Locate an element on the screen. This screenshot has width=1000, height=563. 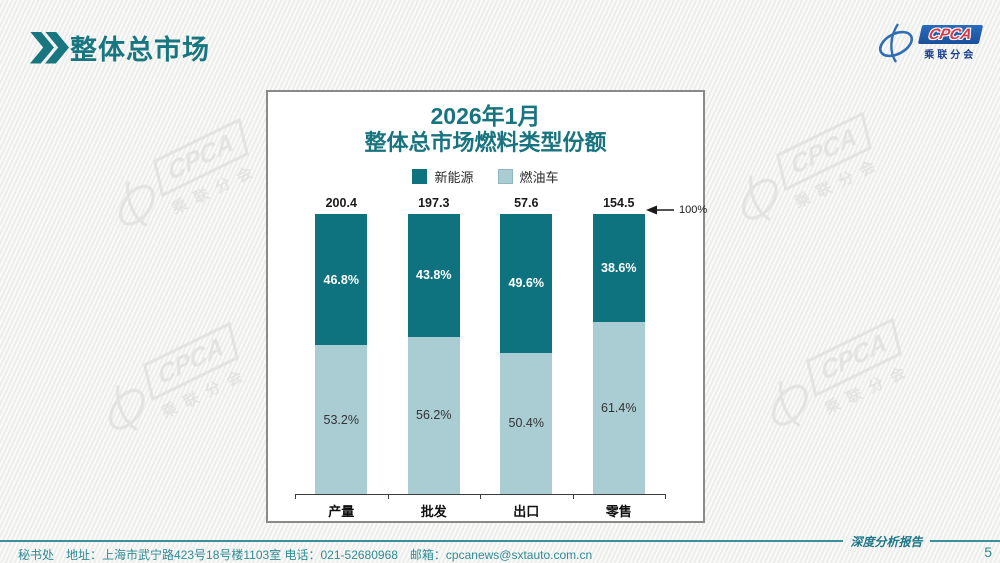
segment-ice: 53.2% is located at coordinates (341, 419).